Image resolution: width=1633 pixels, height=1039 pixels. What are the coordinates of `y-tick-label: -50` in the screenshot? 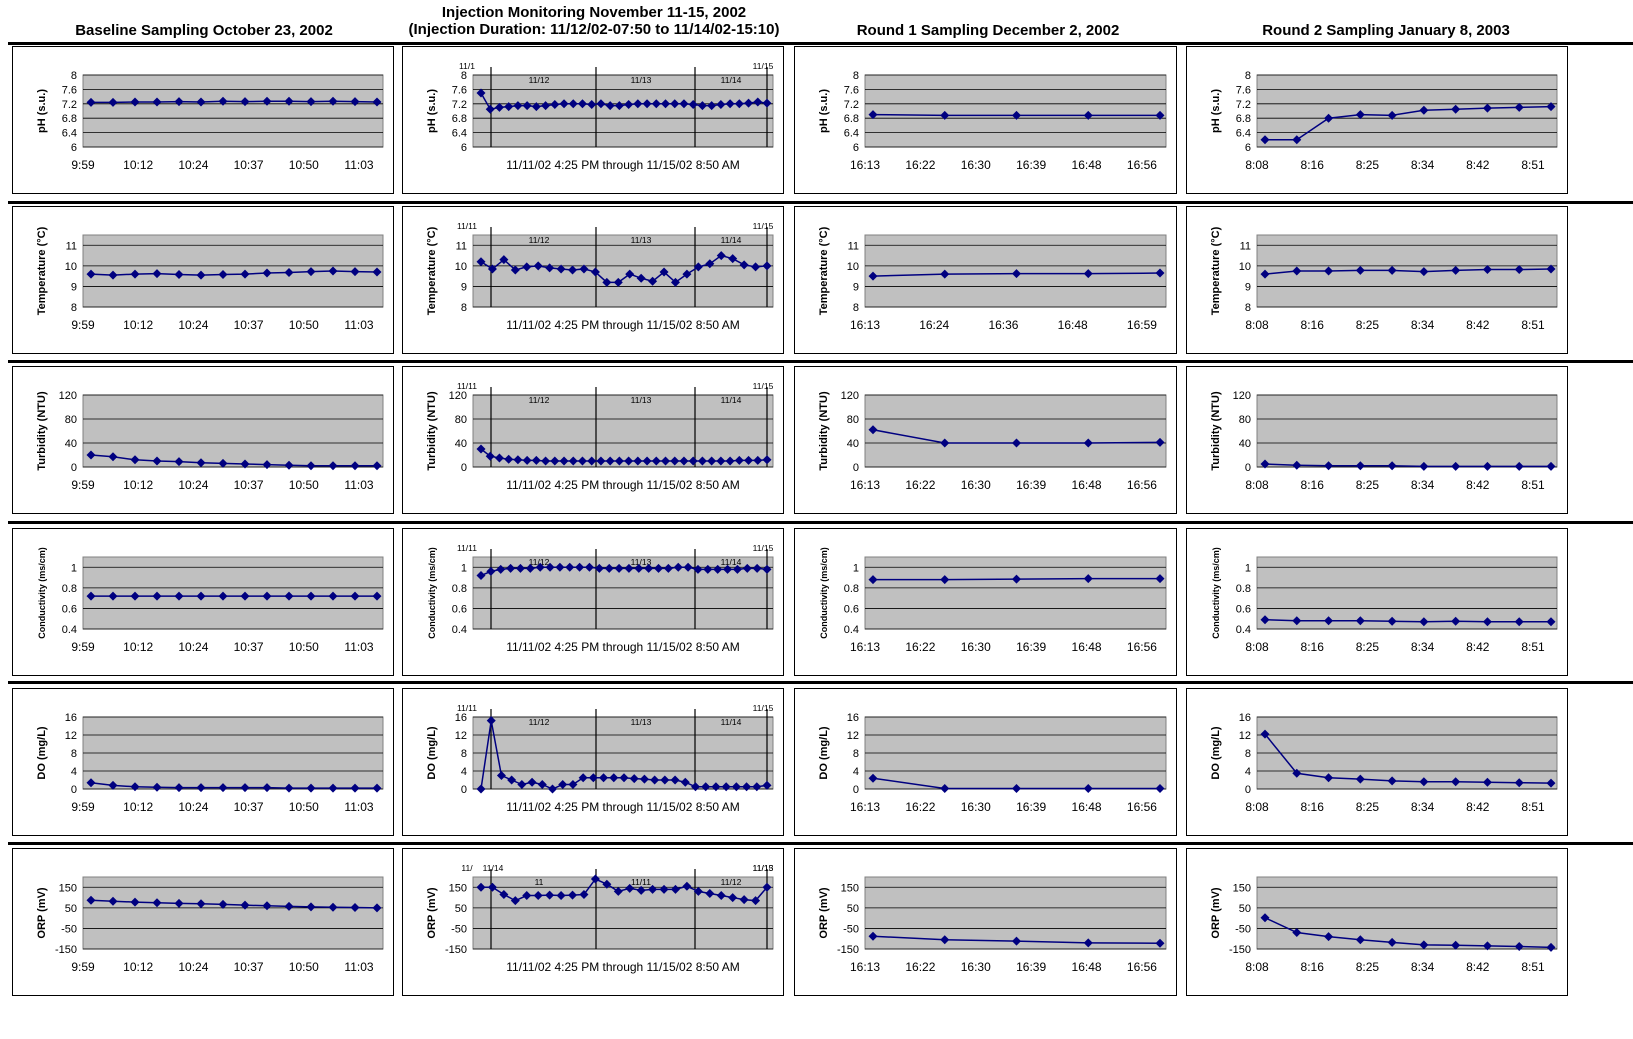 It's located at (69, 929).